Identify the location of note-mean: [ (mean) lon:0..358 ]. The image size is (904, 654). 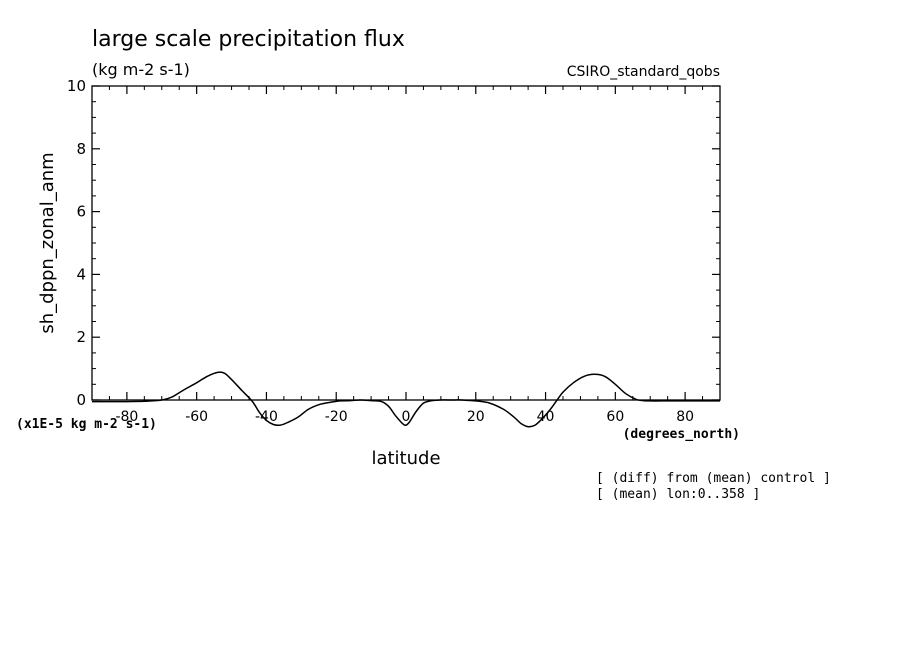
(678, 494).